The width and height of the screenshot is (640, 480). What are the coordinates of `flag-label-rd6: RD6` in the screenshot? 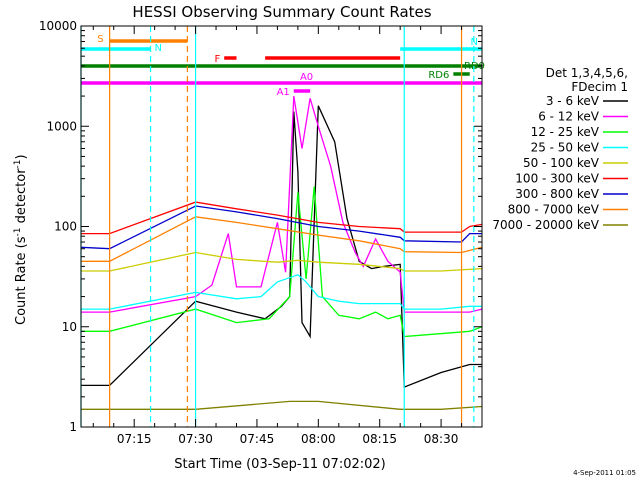 It's located at (438, 75).